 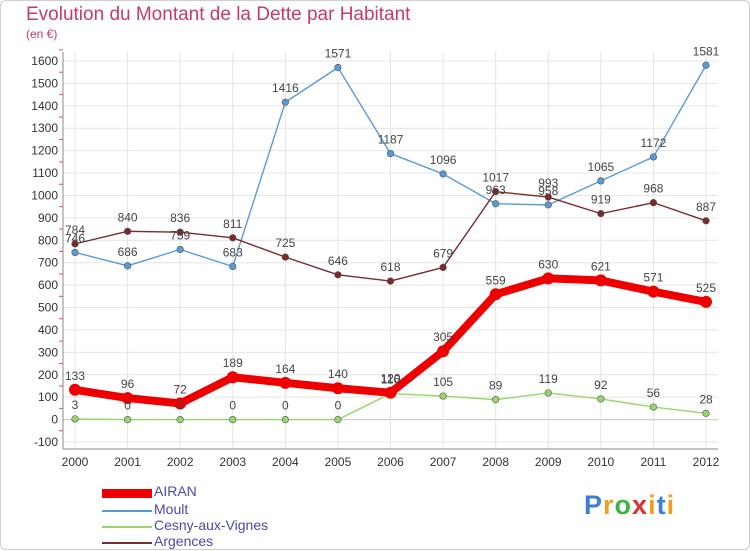 What do you see at coordinates (548, 183) in the screenshot?
I see `data-label: 993` at bounding box center [548, 183].